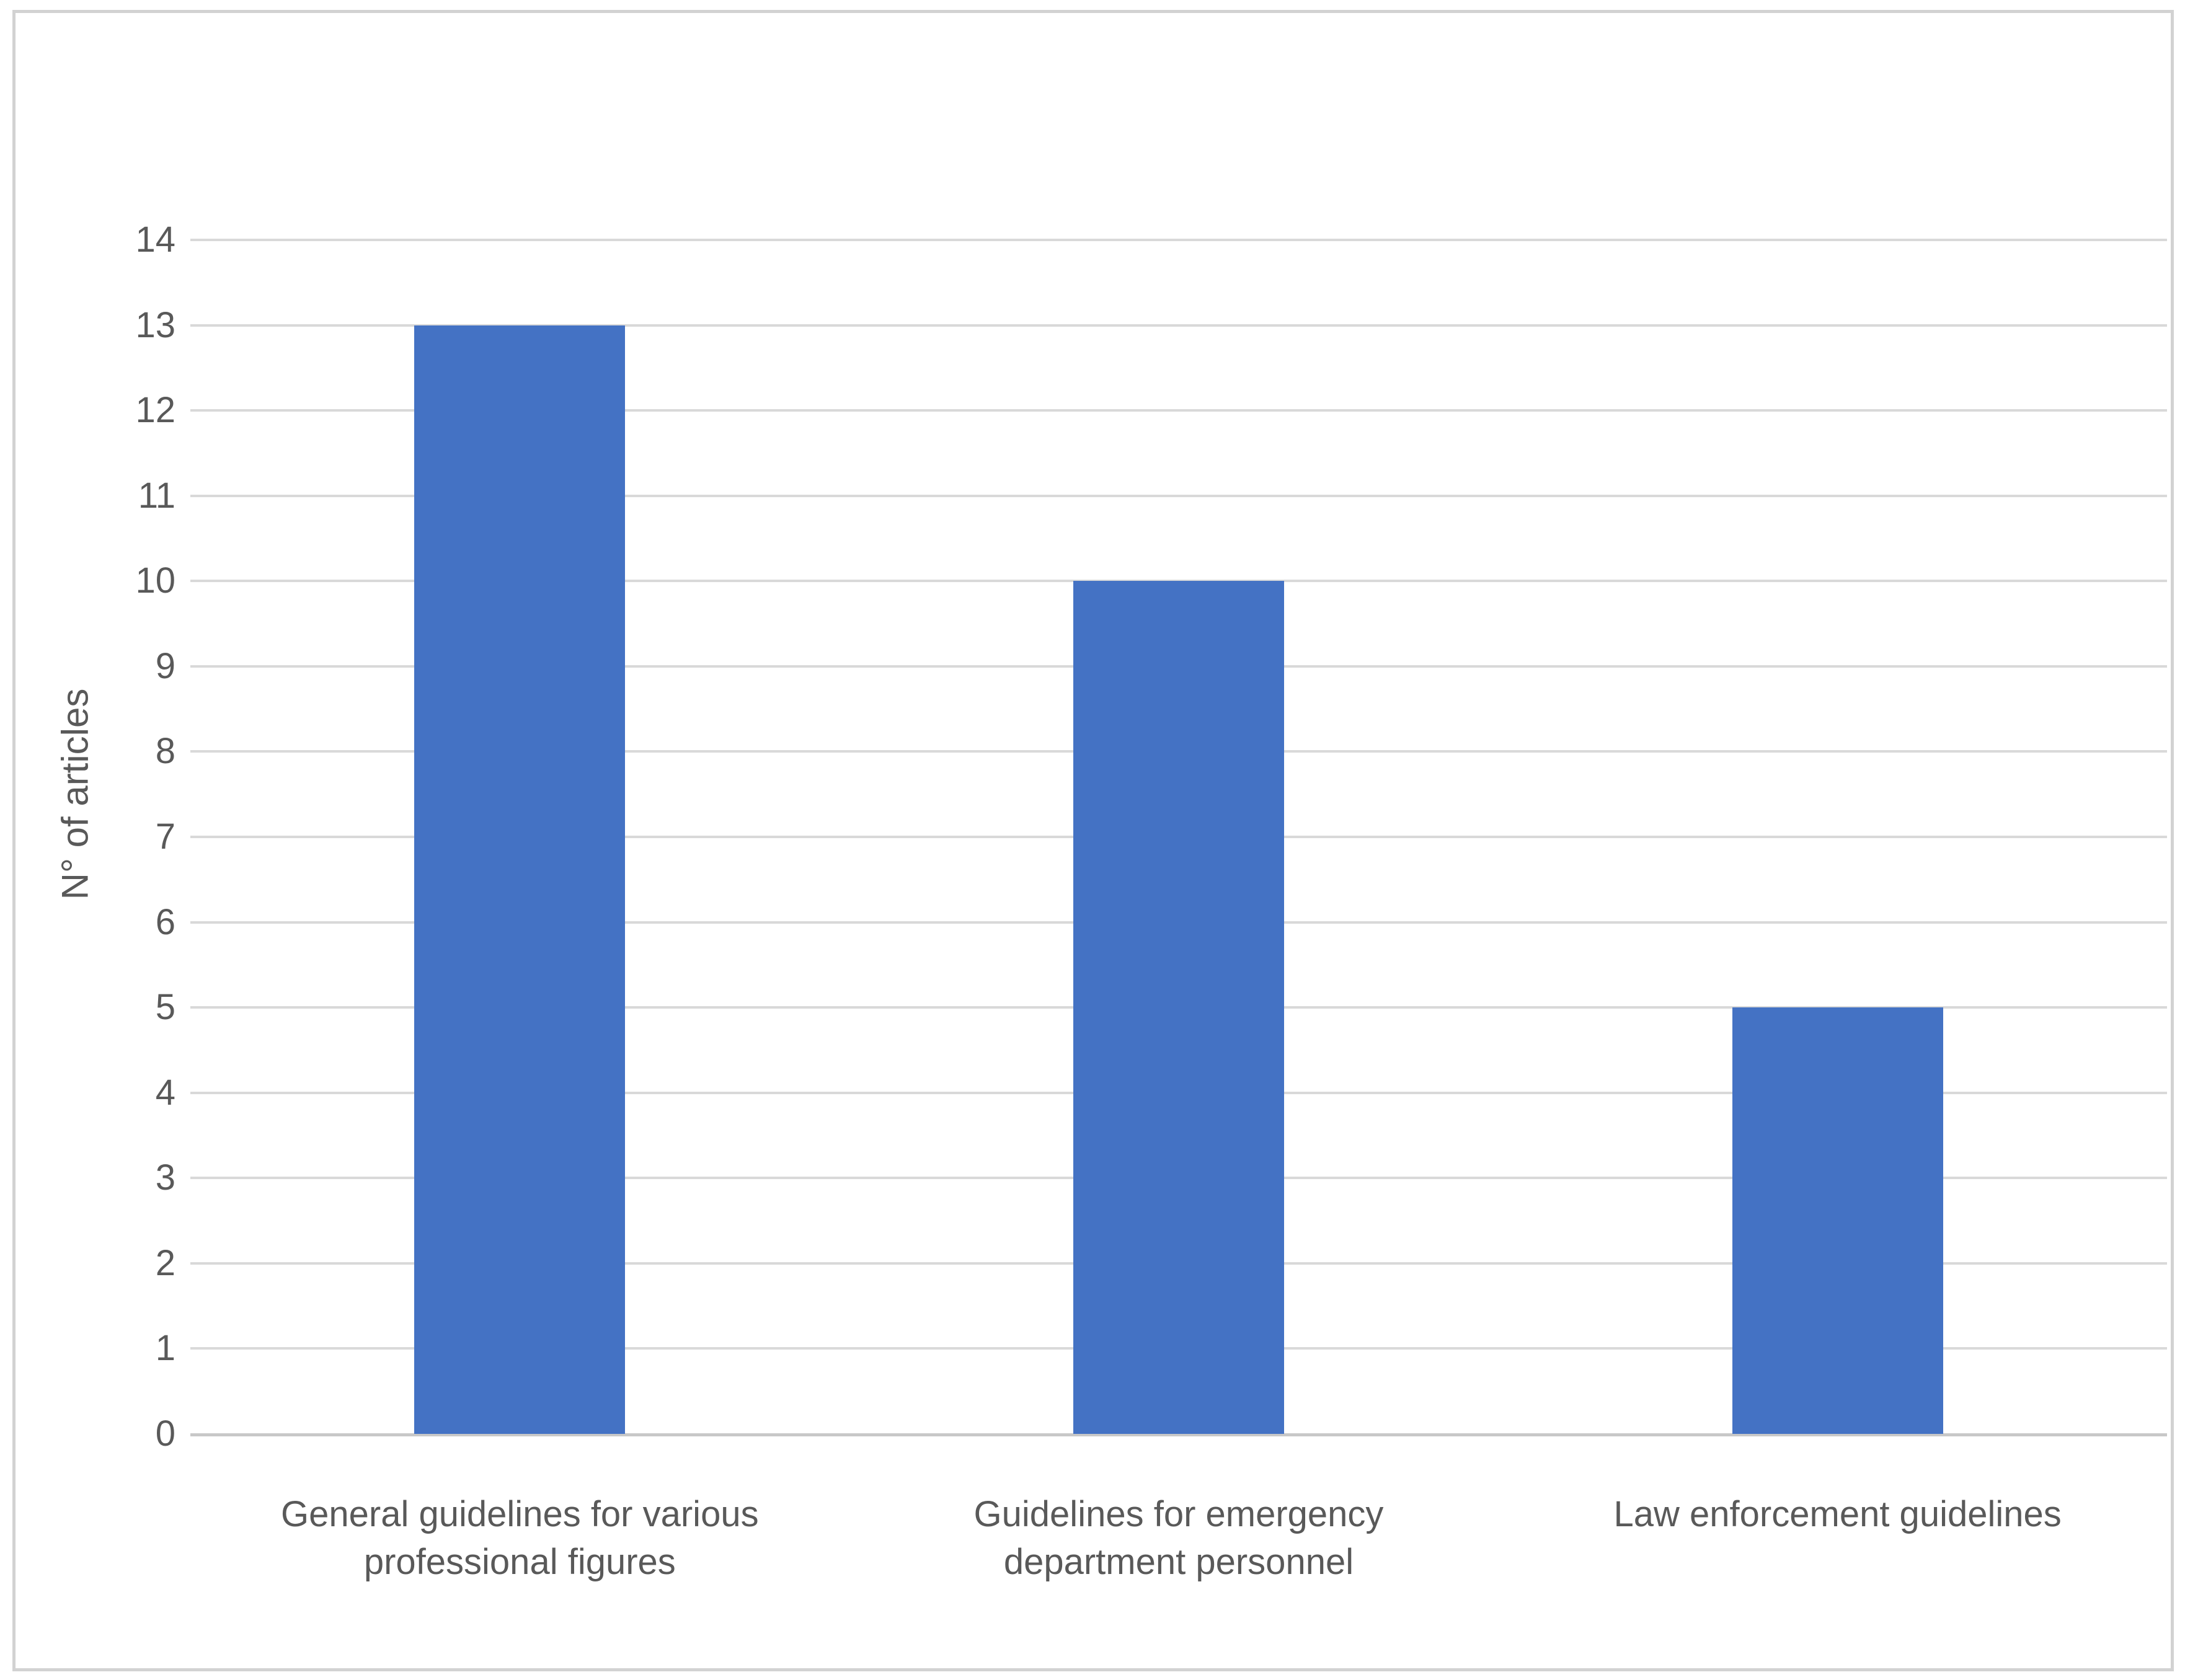 The width and height of the screenshot is (2185, 1680). What do you see at coordinates (75, 794) in the screenshot?
I see `y-axis-title: N° of articles` at bounding box center [75, 794].